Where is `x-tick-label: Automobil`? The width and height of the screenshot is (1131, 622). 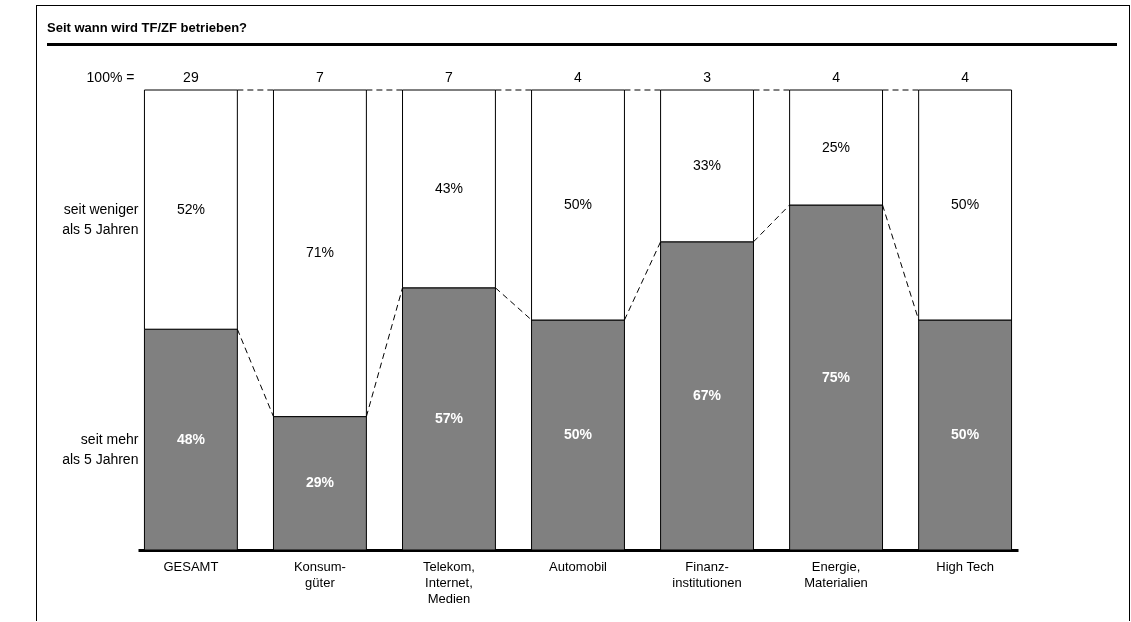 x-tick-label: Automobil is located at coordinates (578, 566).